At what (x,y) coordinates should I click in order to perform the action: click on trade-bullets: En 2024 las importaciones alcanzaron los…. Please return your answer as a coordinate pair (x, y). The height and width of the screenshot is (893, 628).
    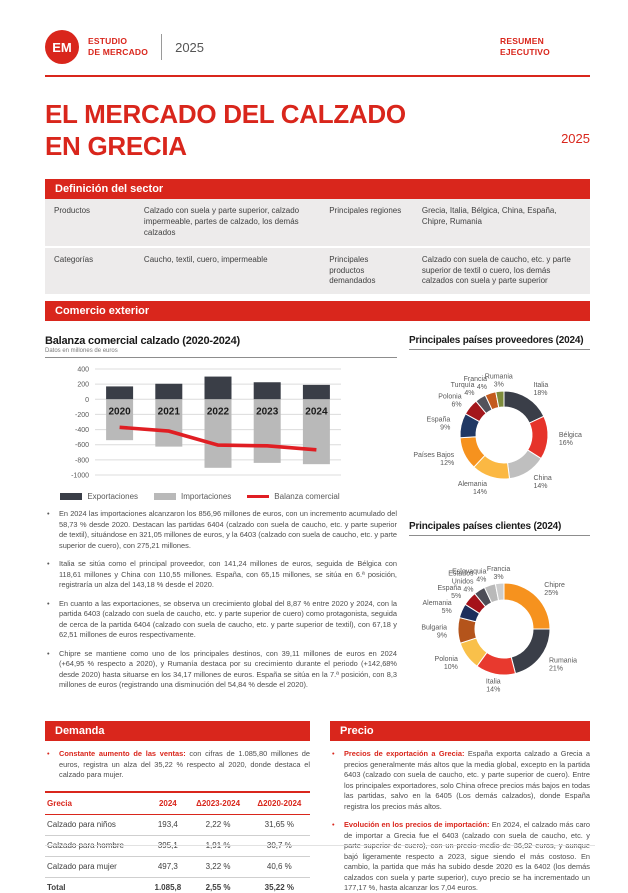
    Looking at the image, I should click on (221, 600).